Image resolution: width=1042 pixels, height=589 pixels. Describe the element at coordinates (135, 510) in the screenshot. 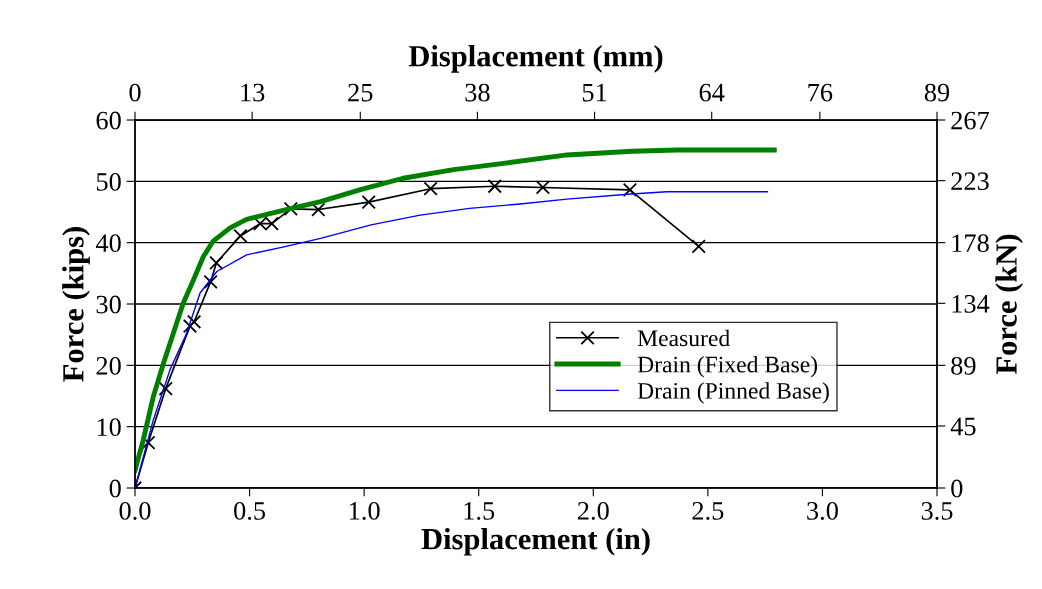

I see `x-tick-label: 0.0` at that location.